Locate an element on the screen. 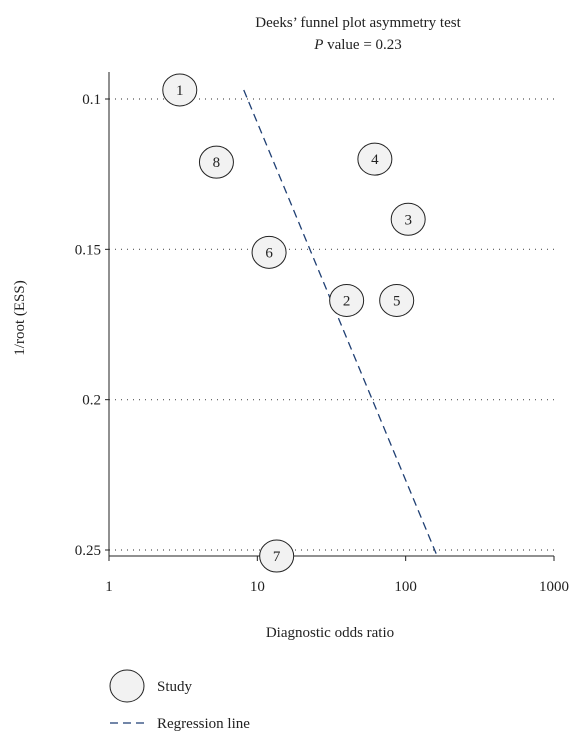 This screenshot has width=573, height=739. y-tick-label-0: 0.1 is located at coordinates (91, 100).